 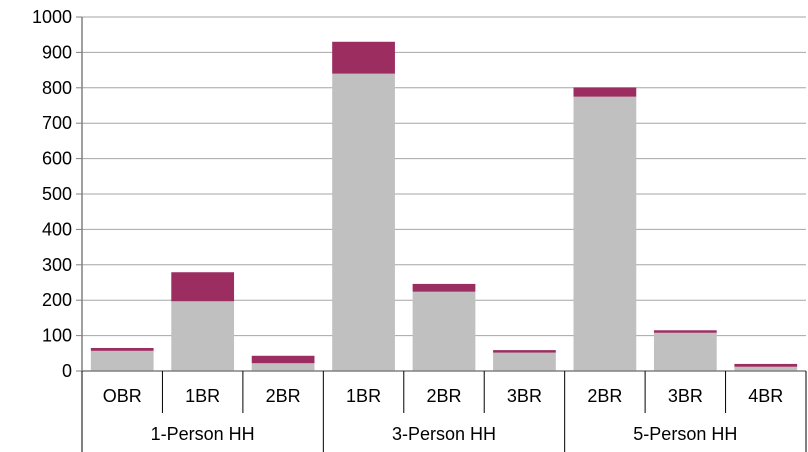 I want to click on y-tick-label: 500, so click(x=57, y=194).